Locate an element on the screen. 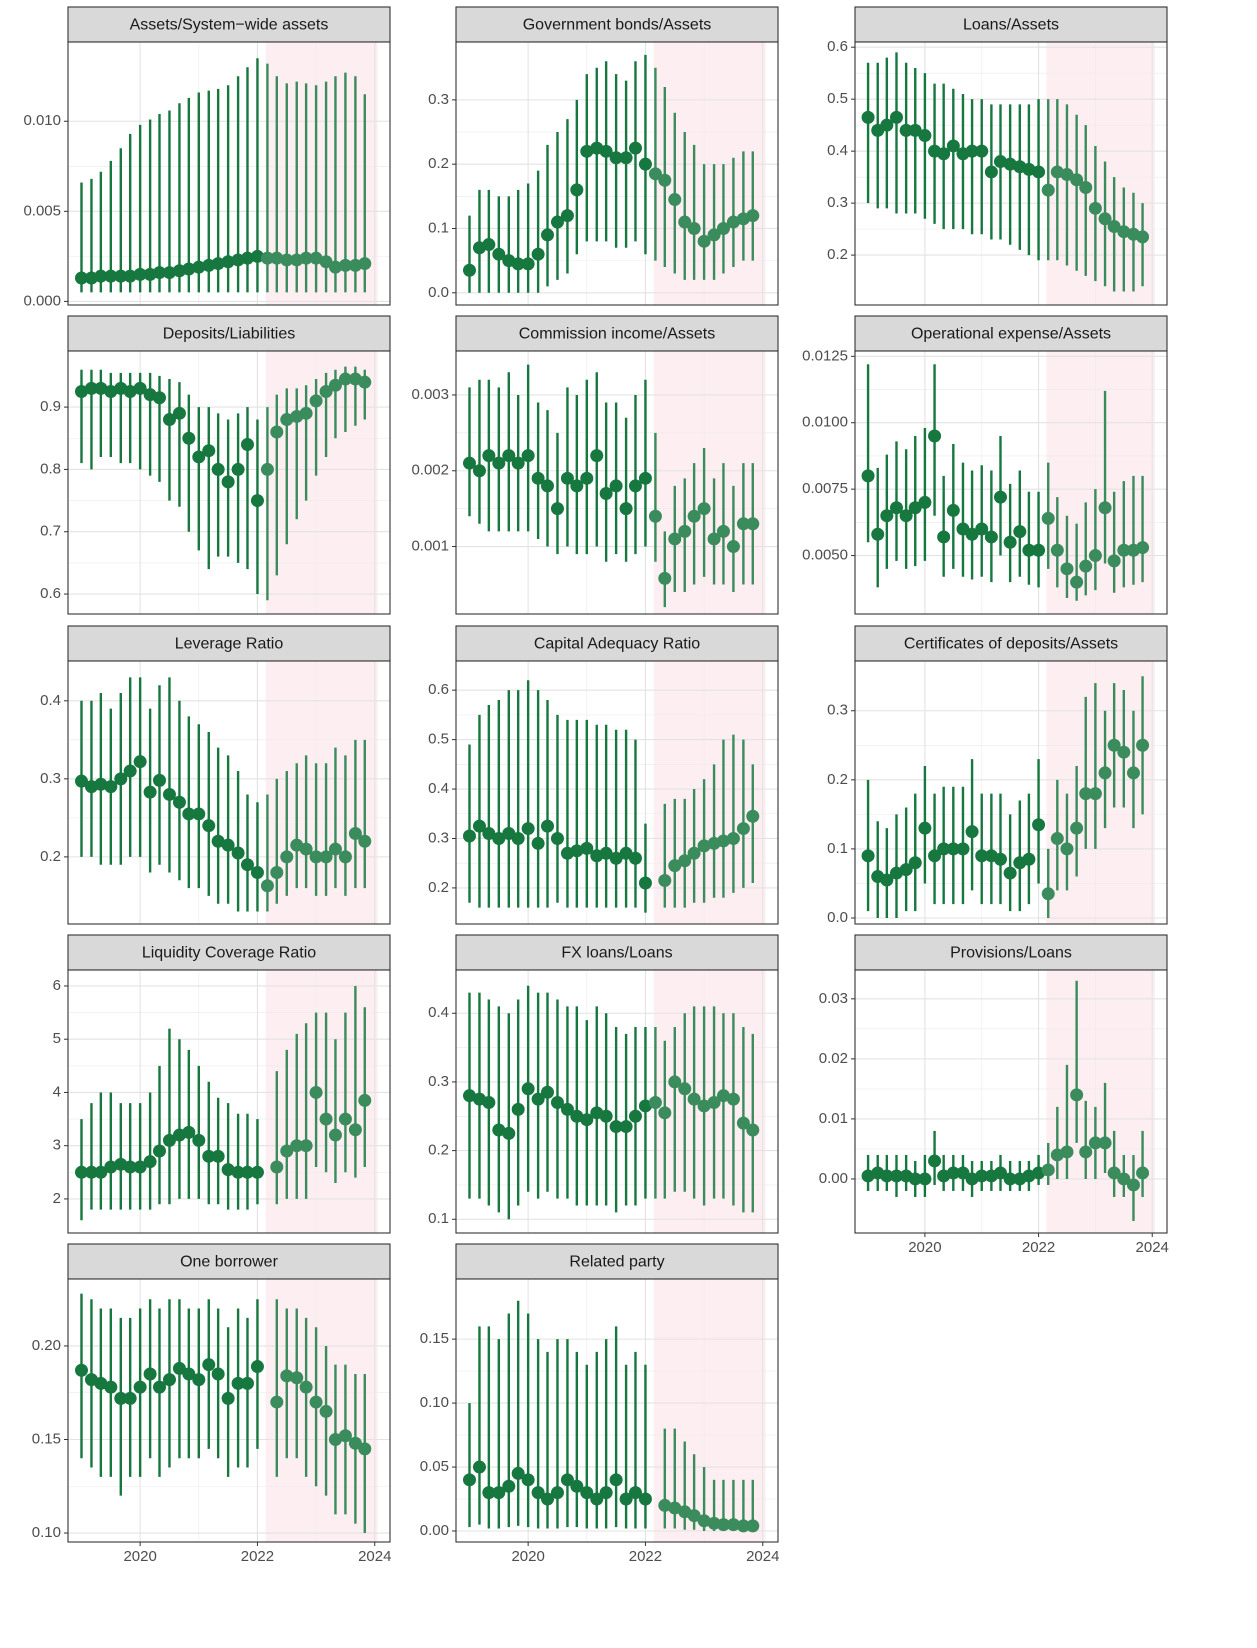 The image size is (1257, 1648). panel: 0.000 0.005 0.010 is located at coordinates (207, 175).